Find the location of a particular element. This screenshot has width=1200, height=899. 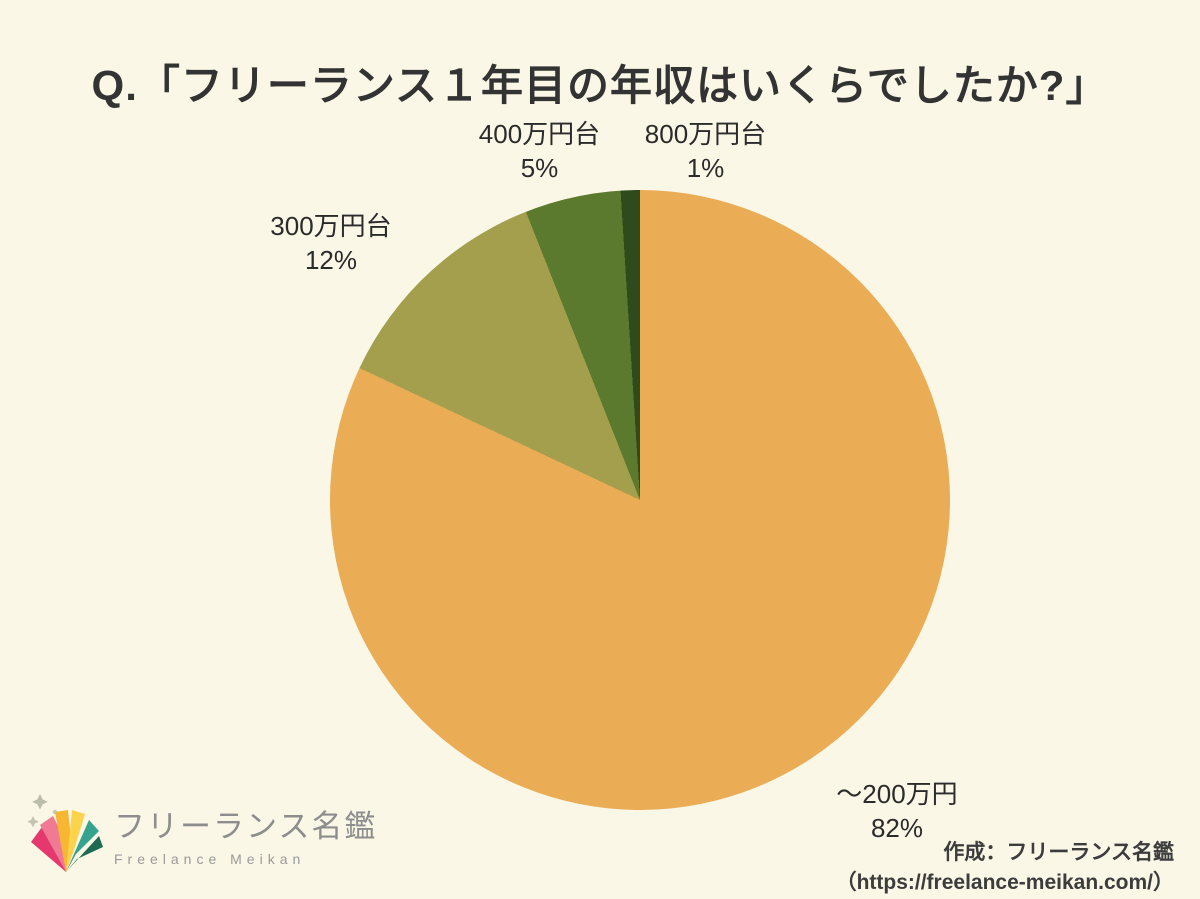

pie-label-300man-name: 300万円台 is located at coordinates (331, 226).